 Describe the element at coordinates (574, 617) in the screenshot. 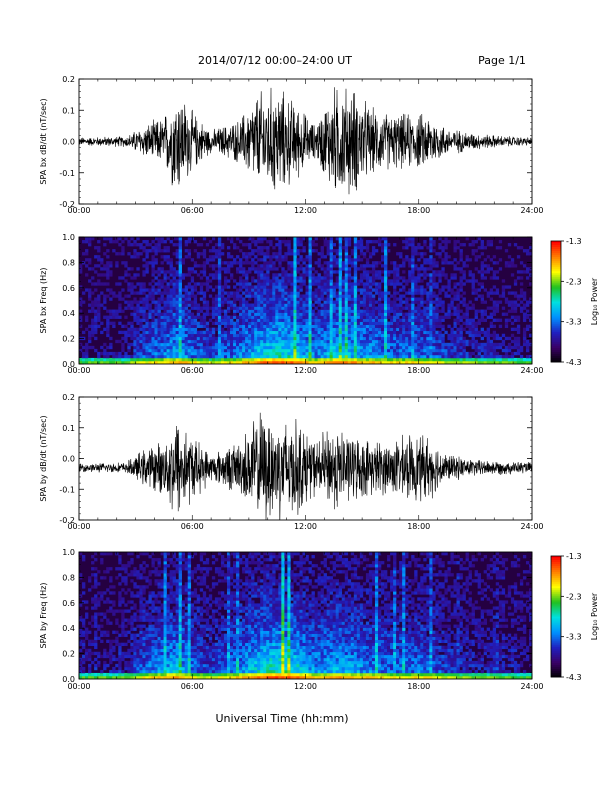

I see `colorbar-4: -1.3 -2.3 -3.3 -4.3 Log₁₀ Power` at that location.